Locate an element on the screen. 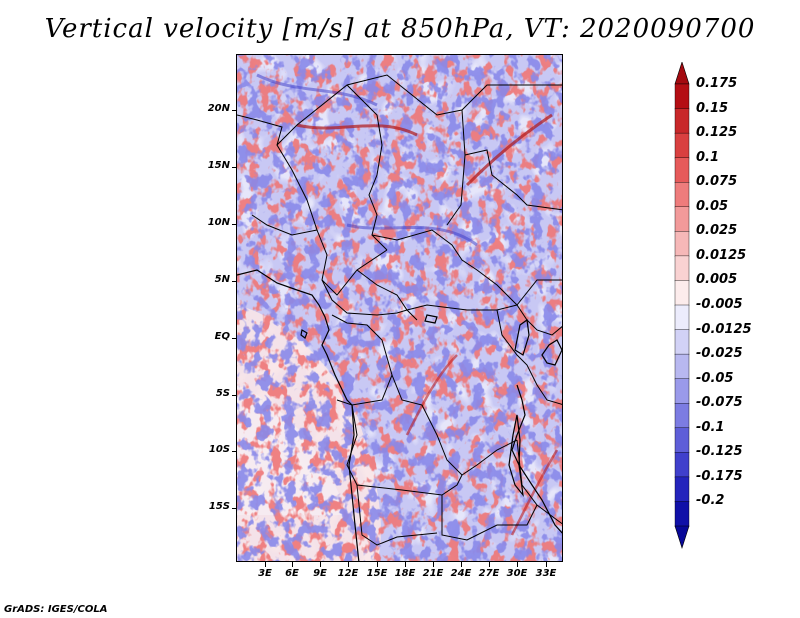 This screenshot has height=618, width=800. colorbar-label: -0.075 is located at coordinates (719, 403).